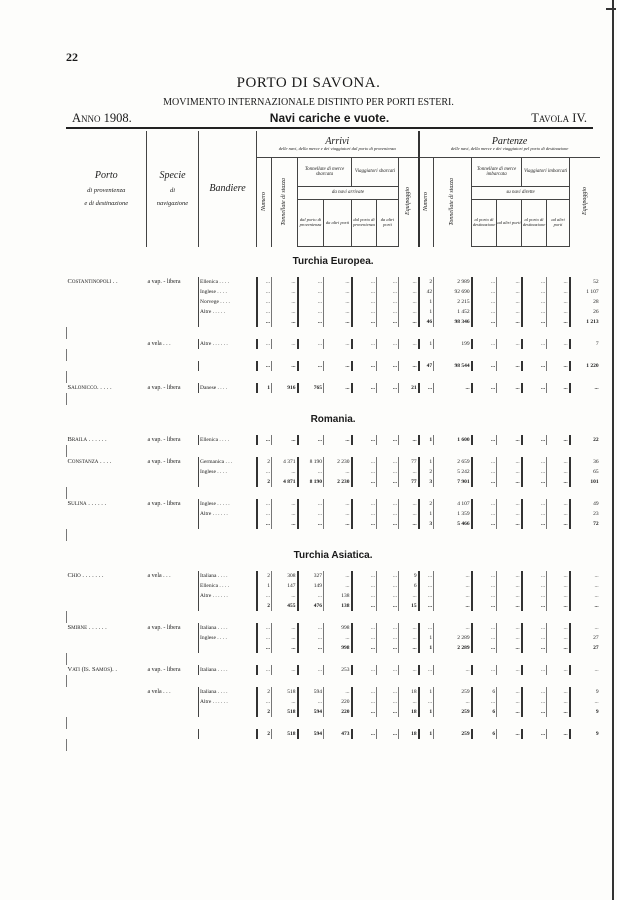 The width and height of the screenshot is (617, 900). Describe the element at coordinates (452, 439) in the screenshot. I see `value-cell: 1 600` at that location.